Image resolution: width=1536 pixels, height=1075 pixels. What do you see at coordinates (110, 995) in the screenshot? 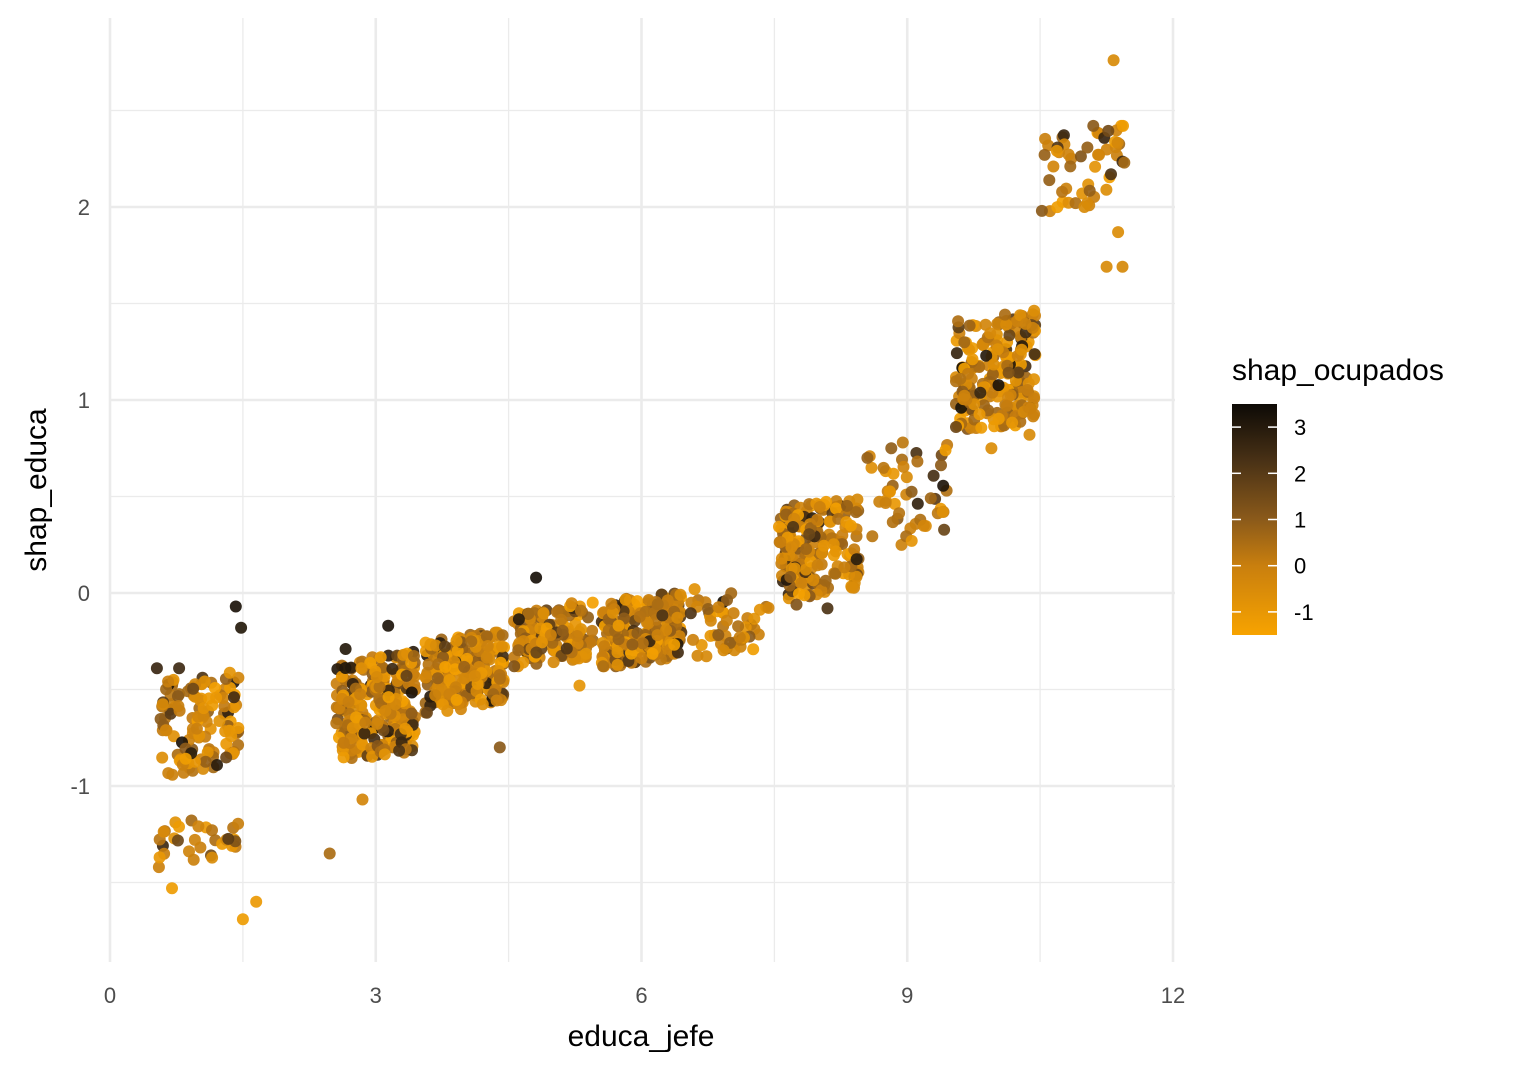
I see `x-tick-label: 0` at bounding box center [110, 995].